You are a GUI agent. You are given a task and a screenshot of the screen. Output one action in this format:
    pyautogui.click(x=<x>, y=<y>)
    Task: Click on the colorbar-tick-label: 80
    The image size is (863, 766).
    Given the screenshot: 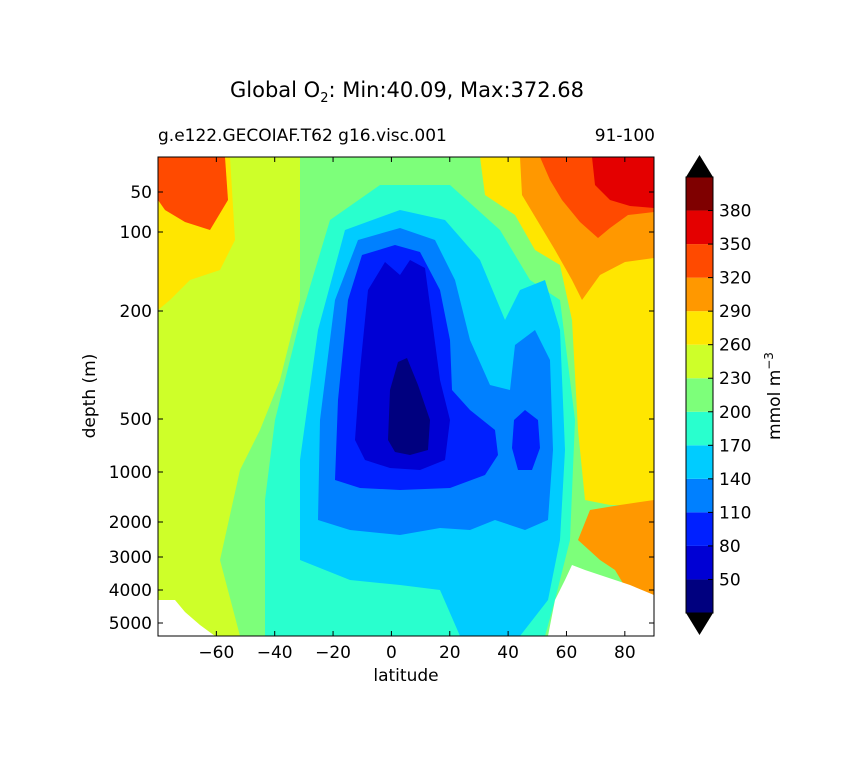 What is the action you would take?
    pyautogui.click(x=730, y=547)
    